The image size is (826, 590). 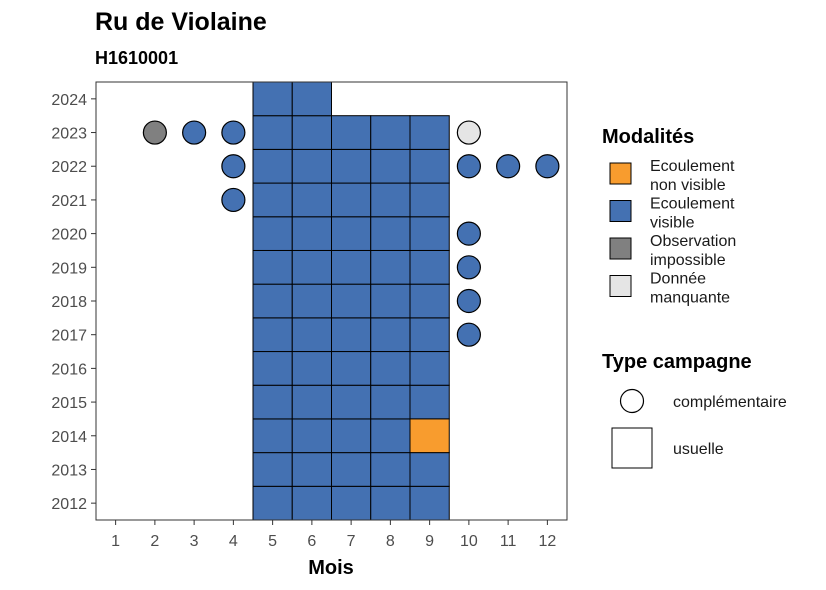 What do you see at coordinates (69, 100) in the screenshot?
I see `y-tick-label: 2024` at bounding box center [69, 100].